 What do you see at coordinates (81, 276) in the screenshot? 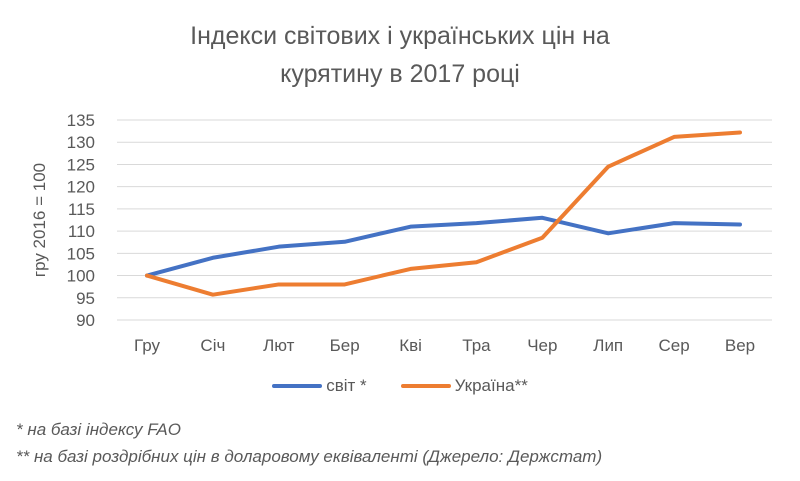
I see `y-tick-label: 100` at bounding box center [81, 276].